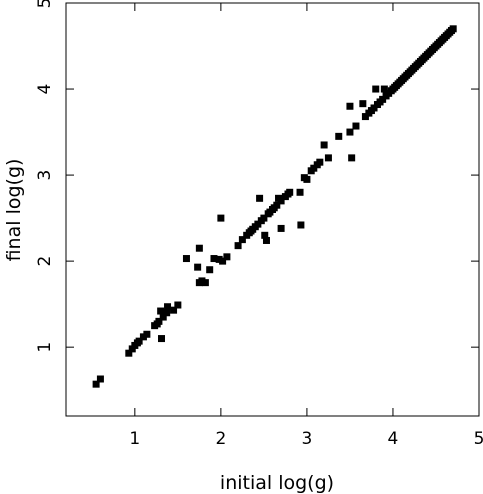 The height and width of the screenshot is (494, 483). Describe the element at coordinates (393, 439) in the screenshot. I see `x-tick-label: 4` at that location.